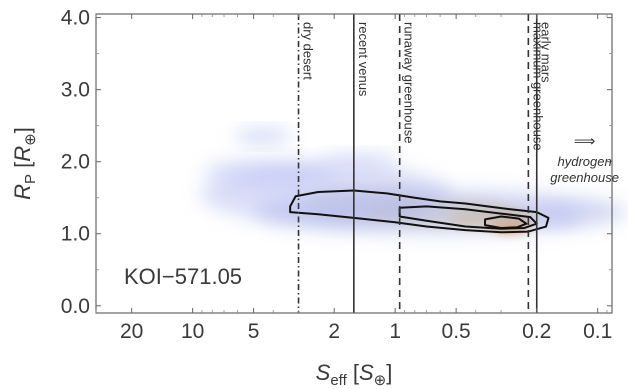 The height and width of the screenshot is (389, 628). What do you see at coordinates (536, 331) in the screenshot?
I see `x-tick-label: 0.2` at bounding box center [536, 331].